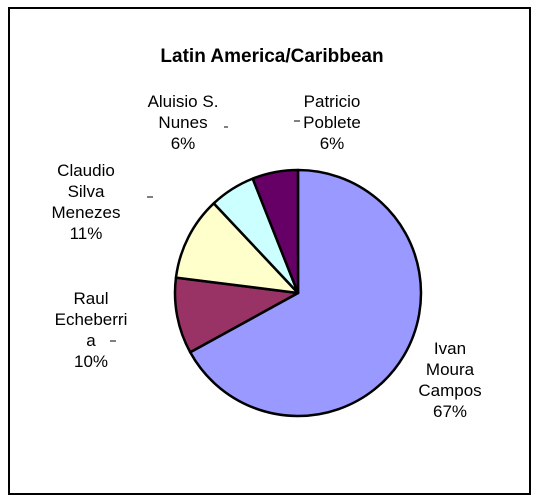  What do you see at coordinates (449, 380) in the screenshot?
I see `slice-label: Ivan Moura Campos 67%` at bounding box center [449, 380].